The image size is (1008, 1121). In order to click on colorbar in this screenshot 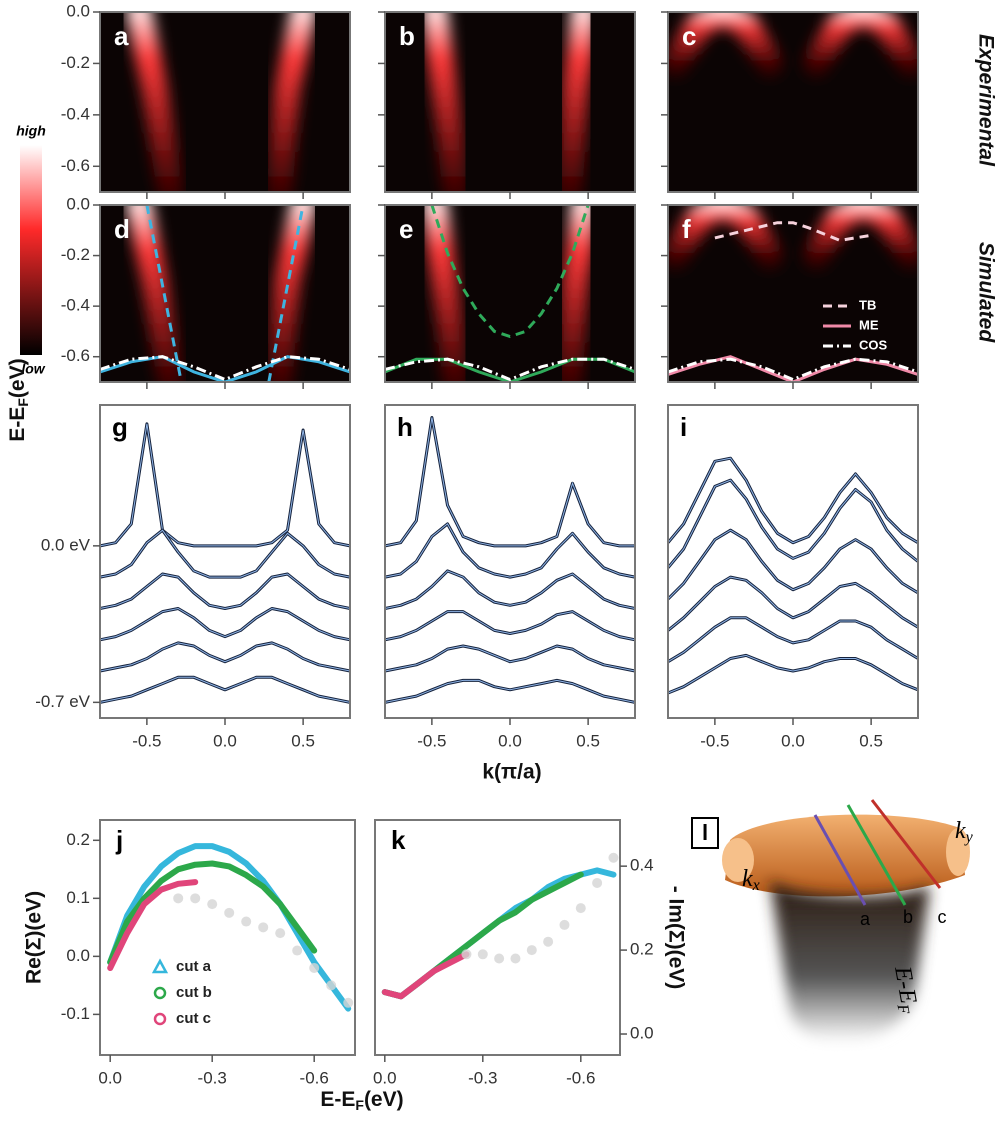, I will do `click(31, 250)`.